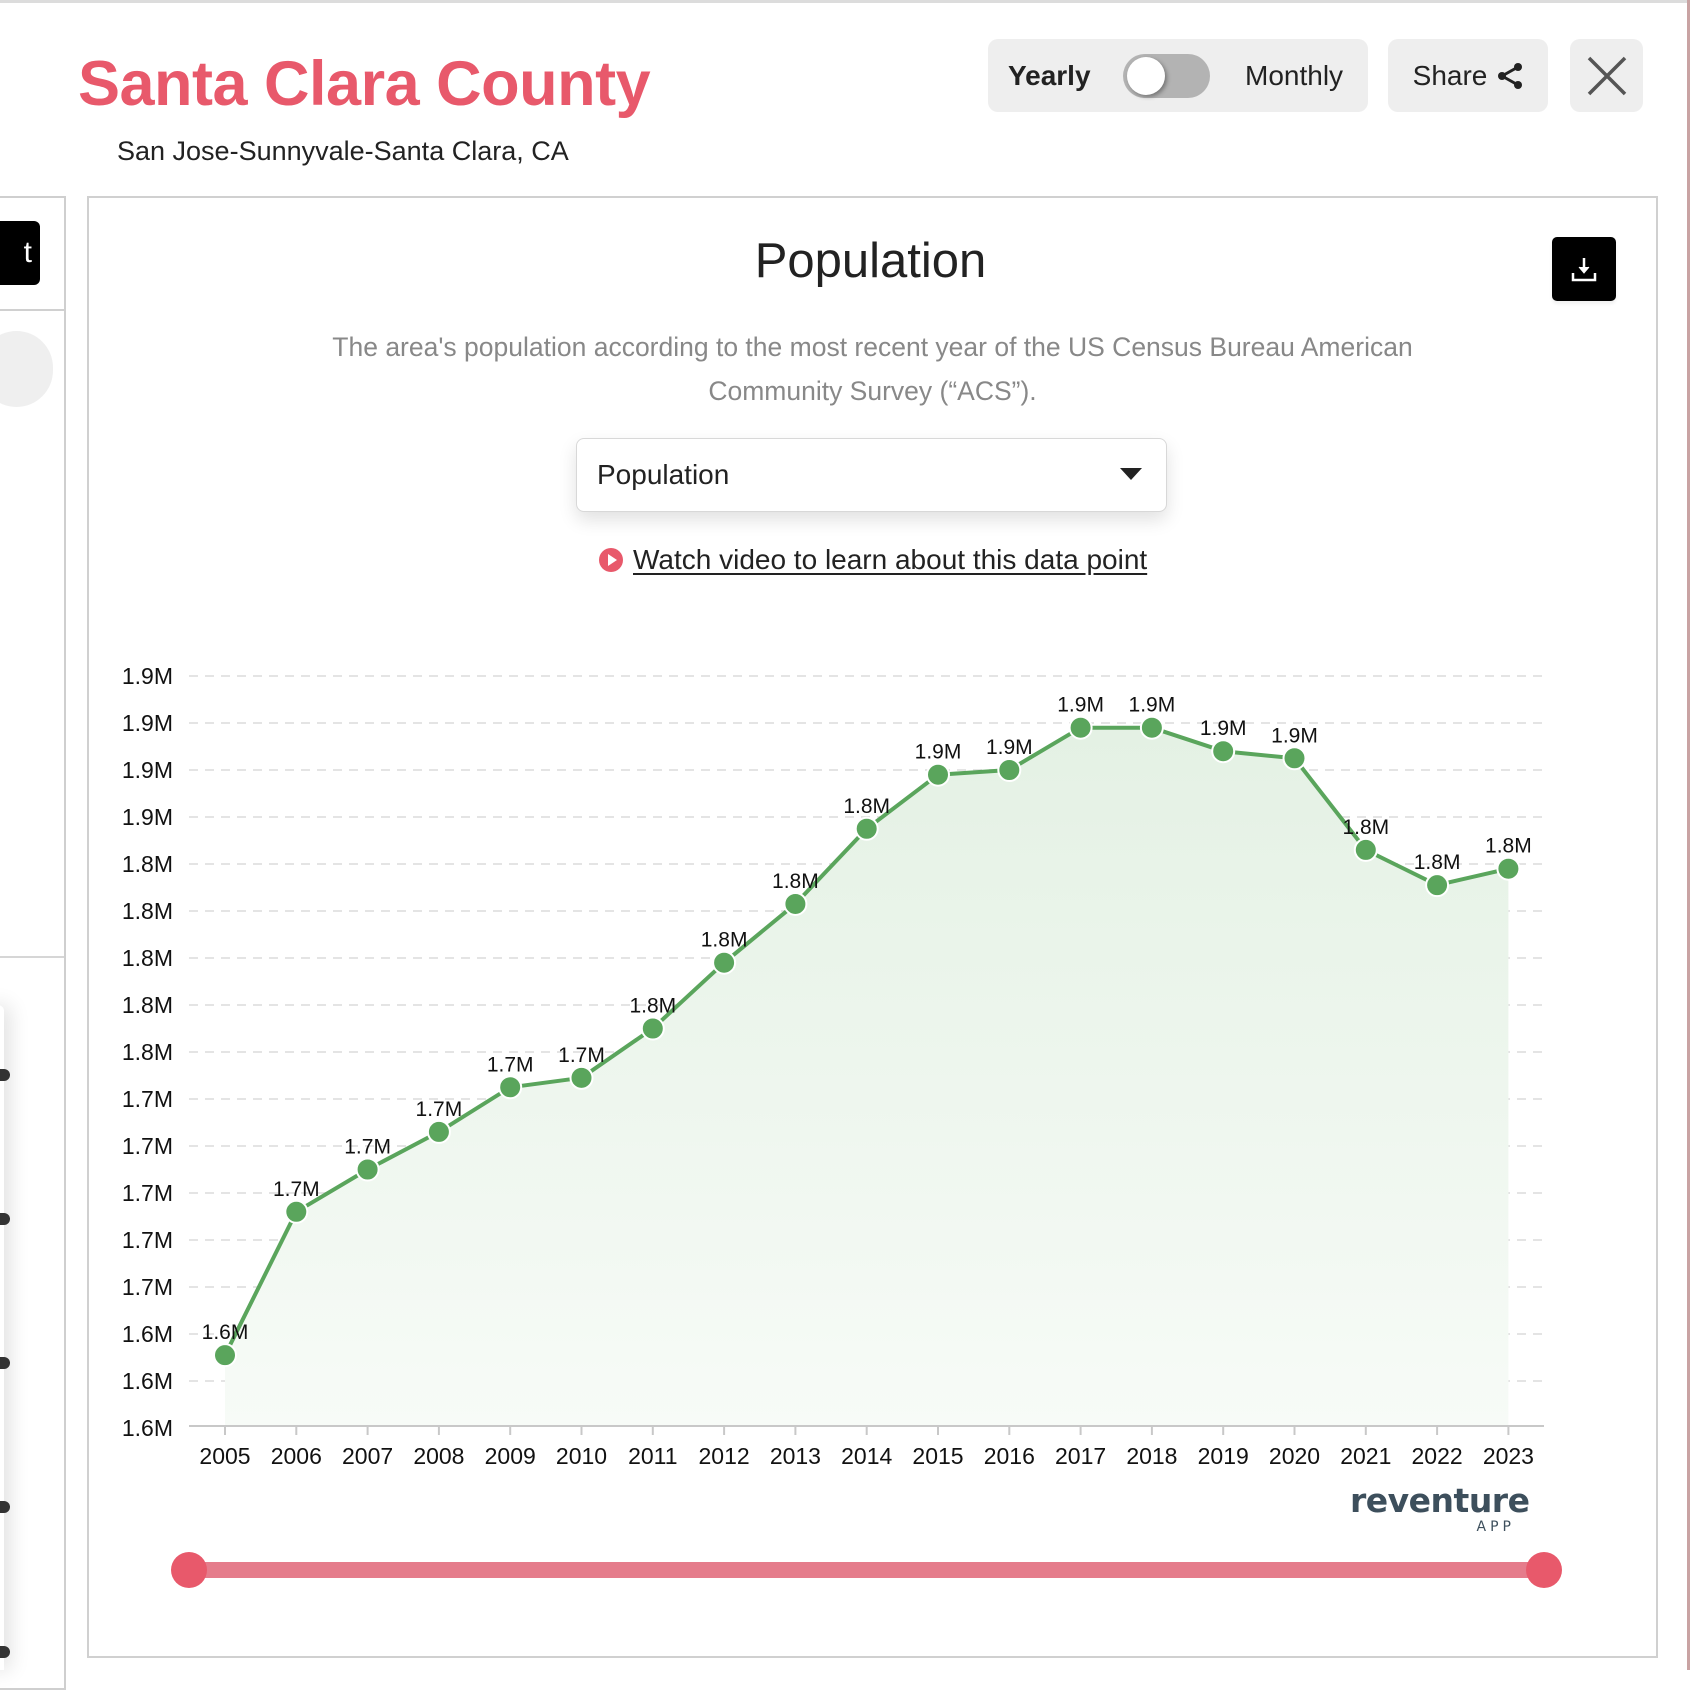 The width and height of the screenshot is (1690, 1690). What do you see at coordinates (845, 1) in the screenshot?
I see `window-top-border` at bounding box center [845, 1].